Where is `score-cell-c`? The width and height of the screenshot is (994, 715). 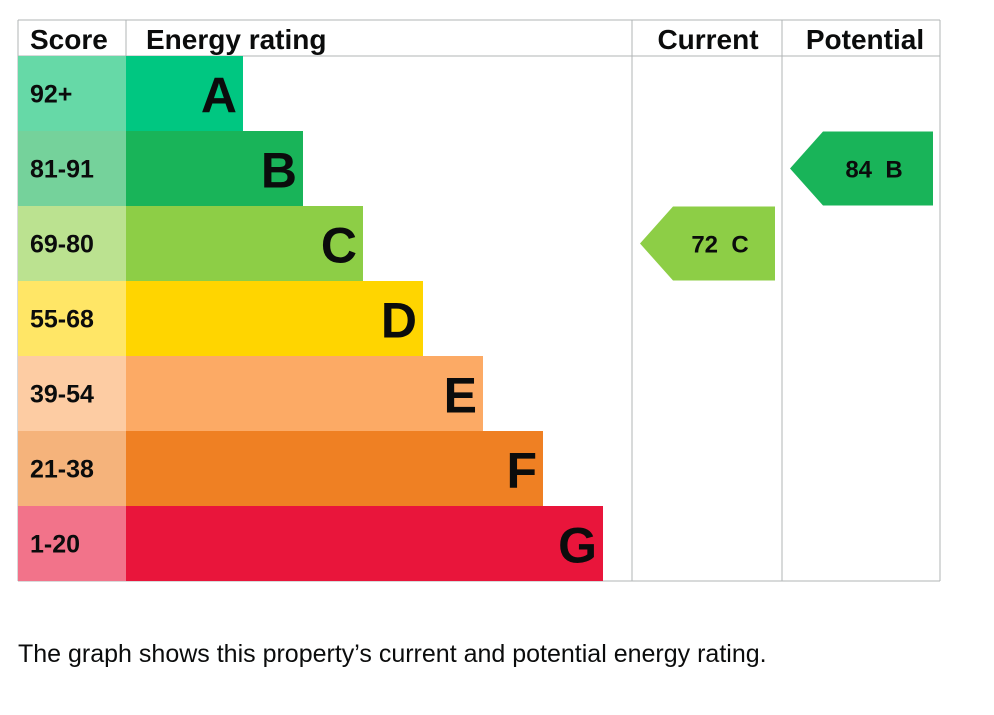
score-cell-c is located at coordinates (72, 243).